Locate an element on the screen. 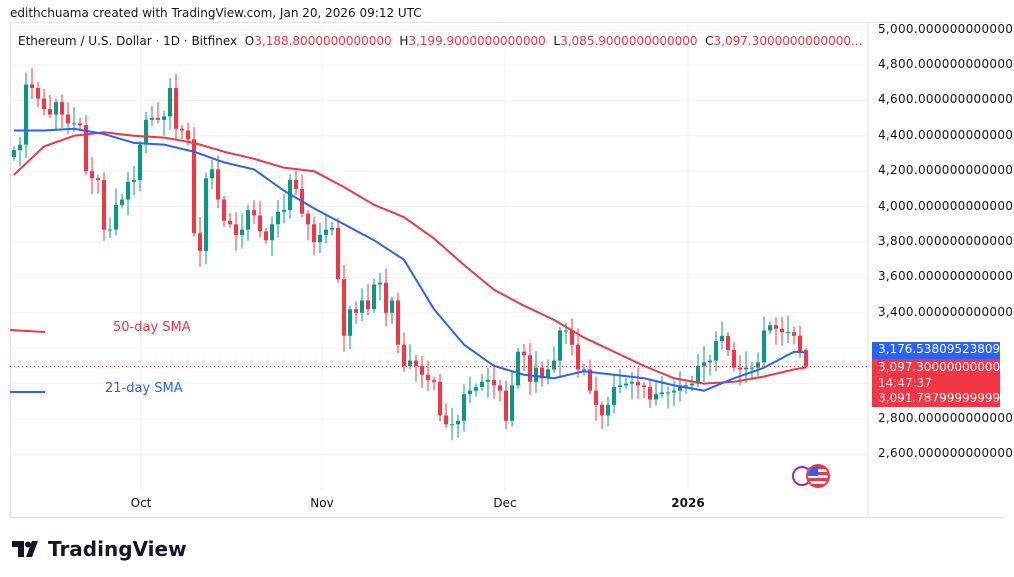  brand-name: TradingView is located at coordinates (117, 549).